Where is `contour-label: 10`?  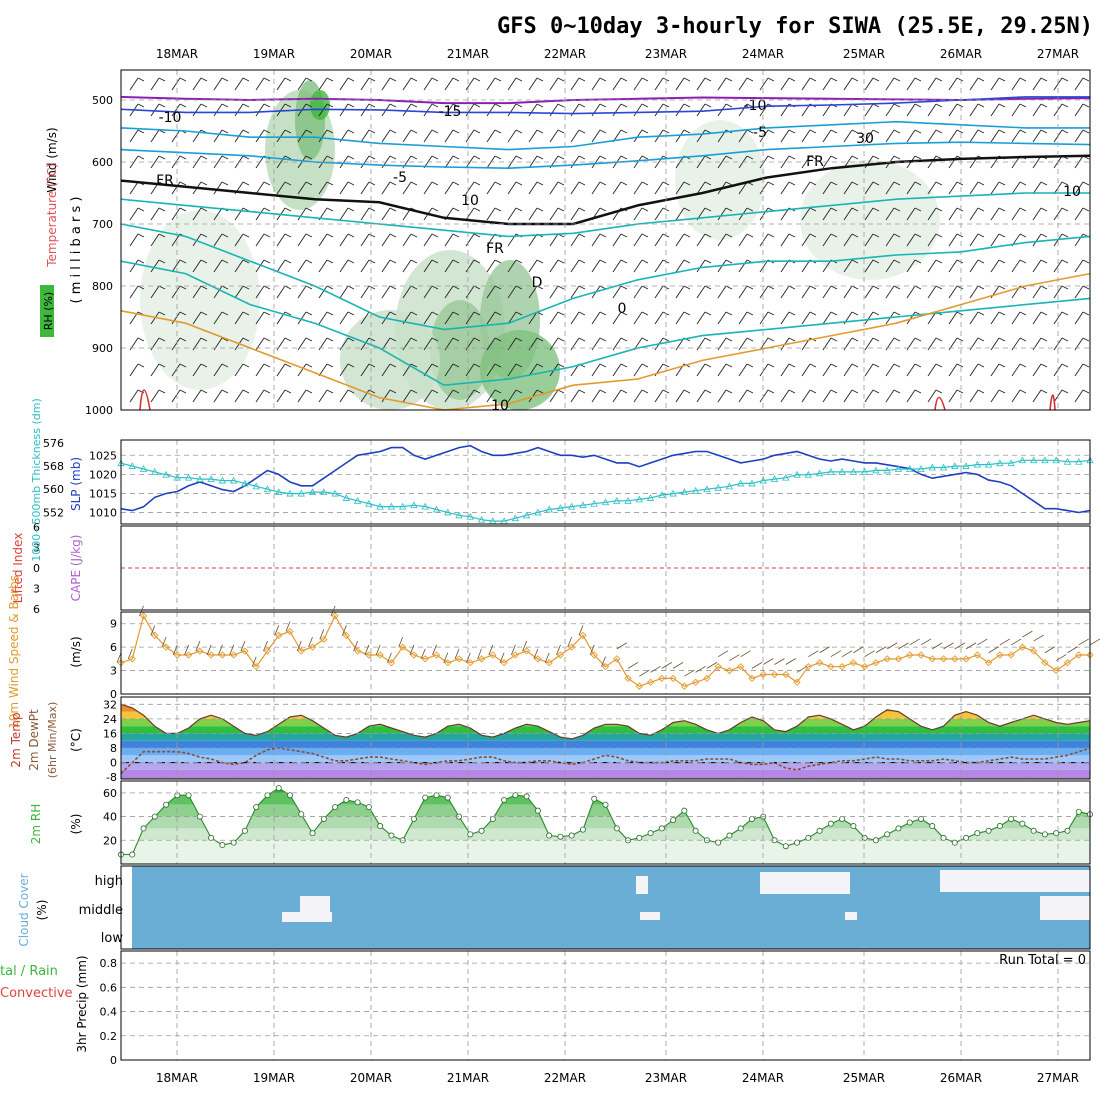
contour-label: 10 is located at coordinates (1072, 192).